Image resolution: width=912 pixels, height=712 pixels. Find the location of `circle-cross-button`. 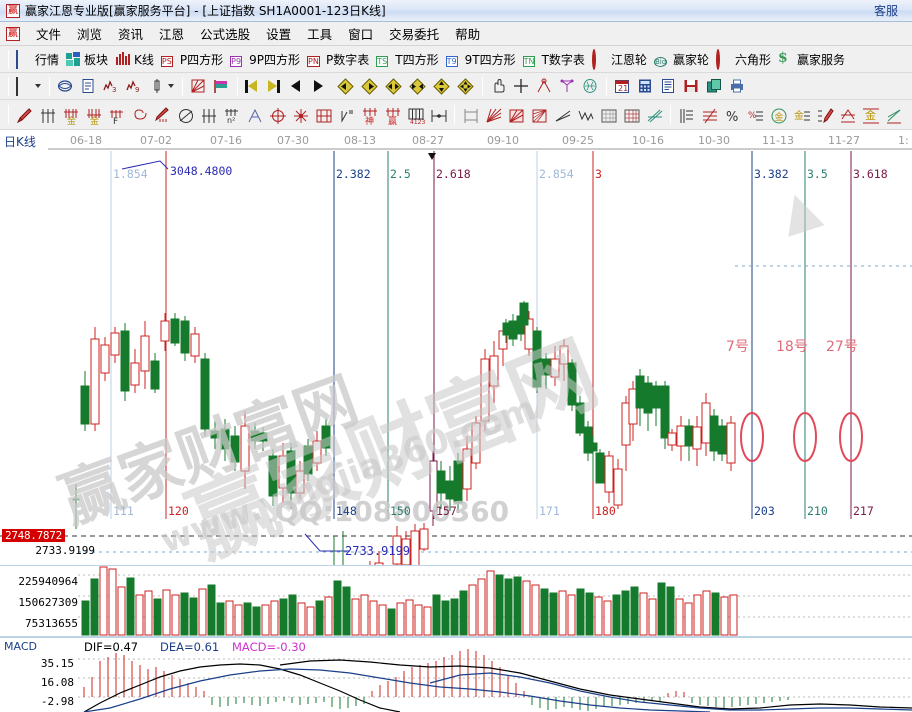

circle-cross-button is located at coordinates (185, 115).